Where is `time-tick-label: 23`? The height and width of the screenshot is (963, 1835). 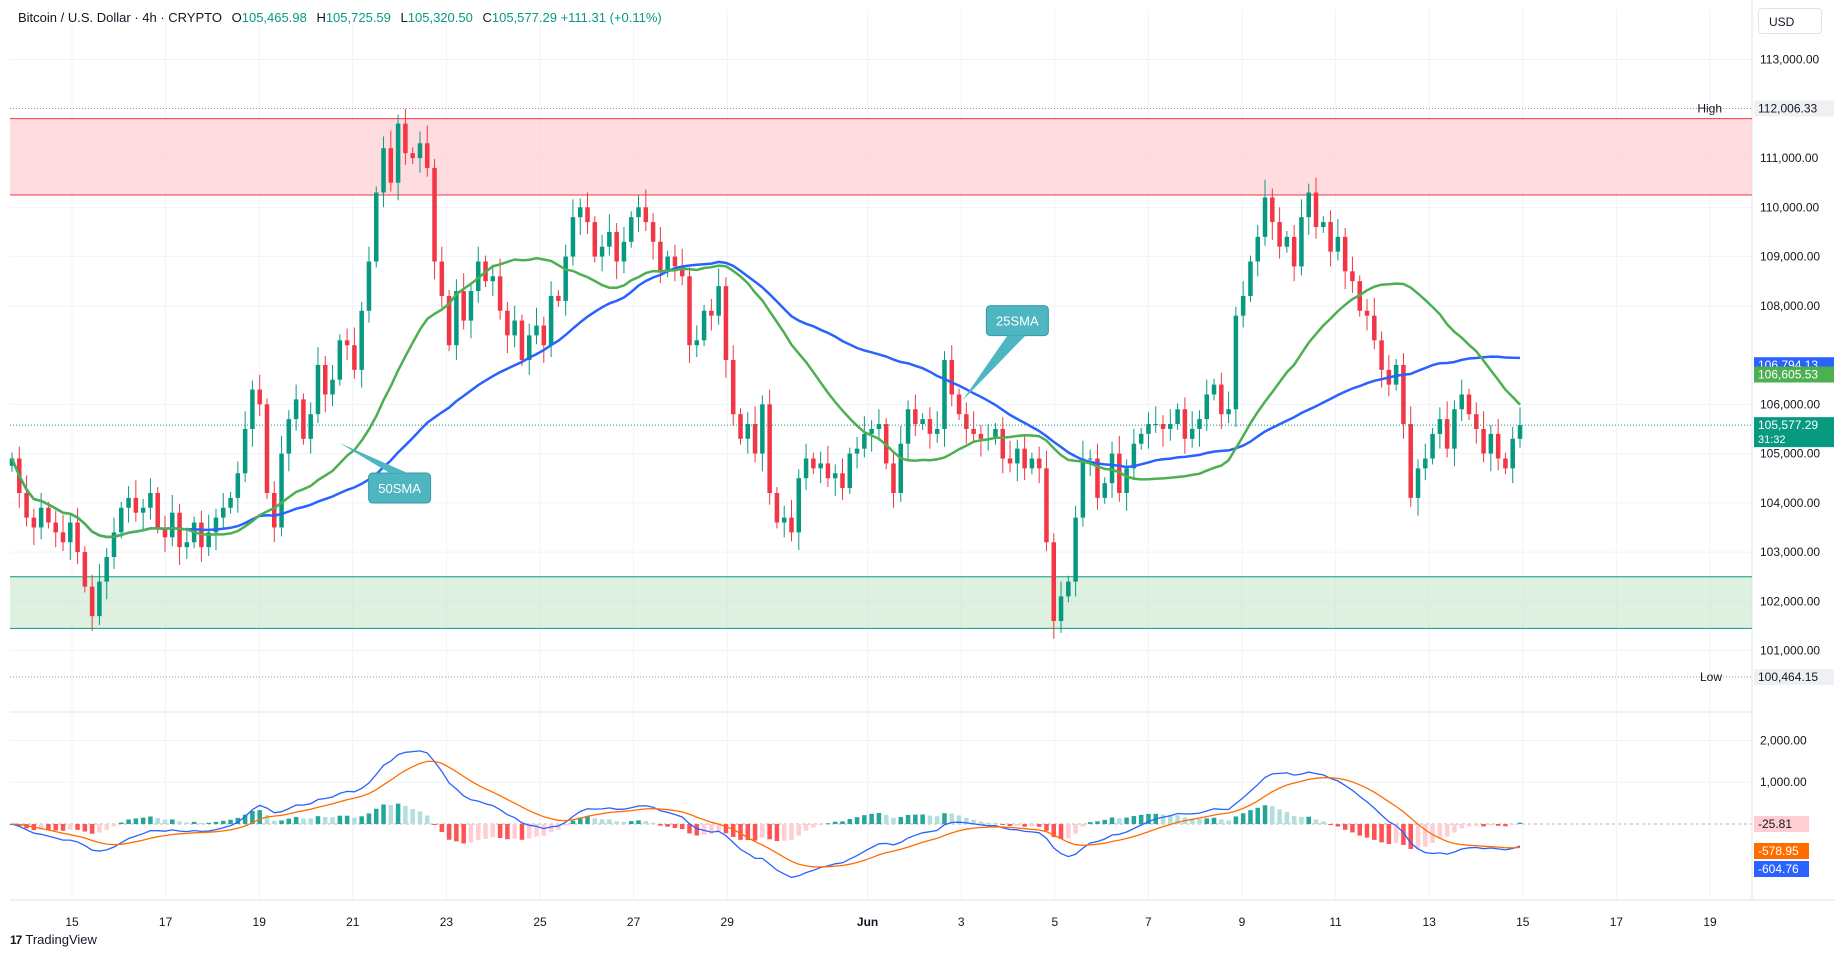 time-tick-label: 23 is located at coordinates (447, 922).